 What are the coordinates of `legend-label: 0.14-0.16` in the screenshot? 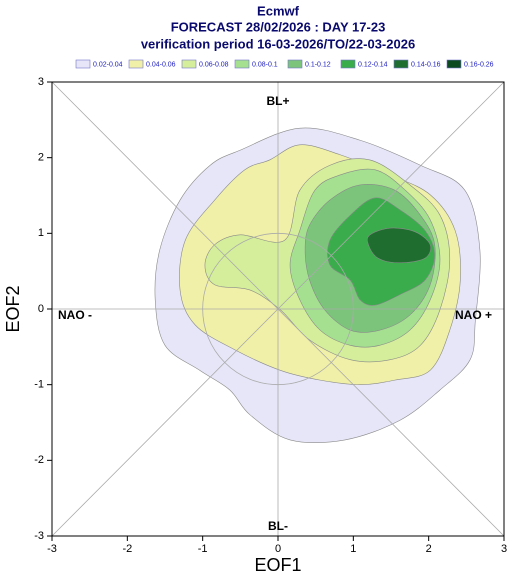 It's located at (426, 64).